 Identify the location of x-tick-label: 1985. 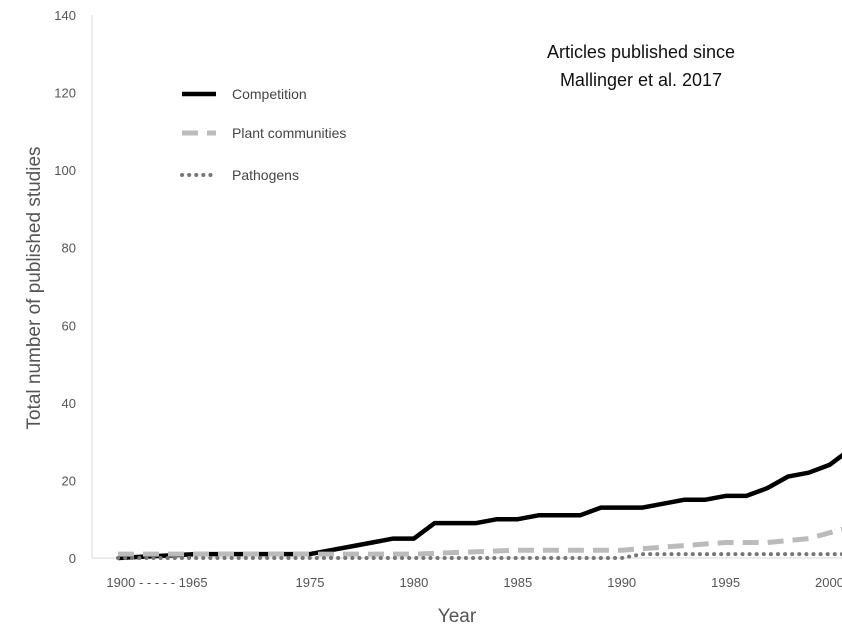
(517, 582).